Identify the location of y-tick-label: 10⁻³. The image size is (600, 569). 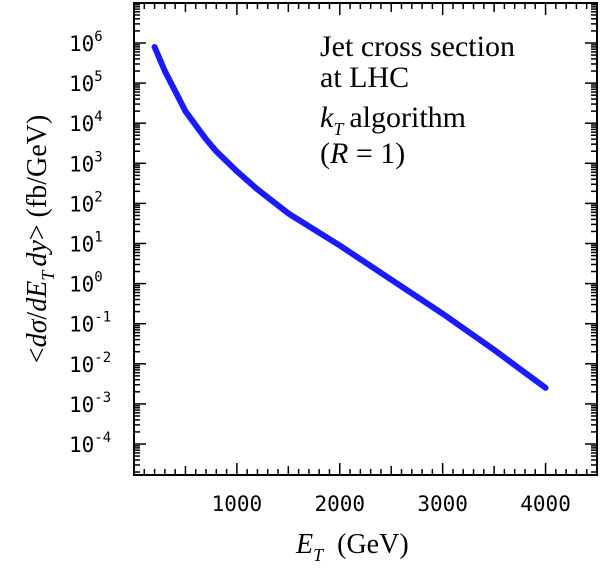
(90, 403).